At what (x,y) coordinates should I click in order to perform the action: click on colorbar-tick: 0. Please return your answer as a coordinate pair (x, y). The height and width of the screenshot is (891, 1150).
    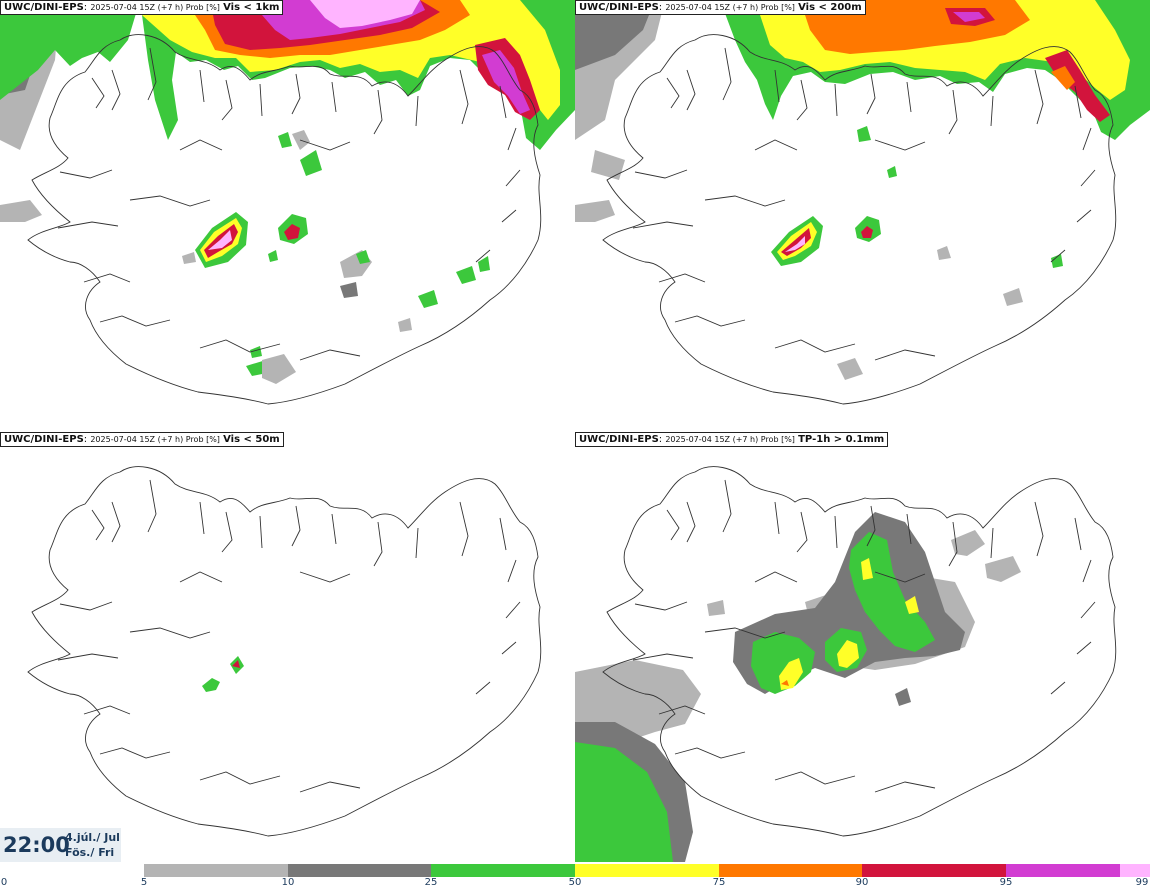
    Looking at the image, I should click on (4, 882).